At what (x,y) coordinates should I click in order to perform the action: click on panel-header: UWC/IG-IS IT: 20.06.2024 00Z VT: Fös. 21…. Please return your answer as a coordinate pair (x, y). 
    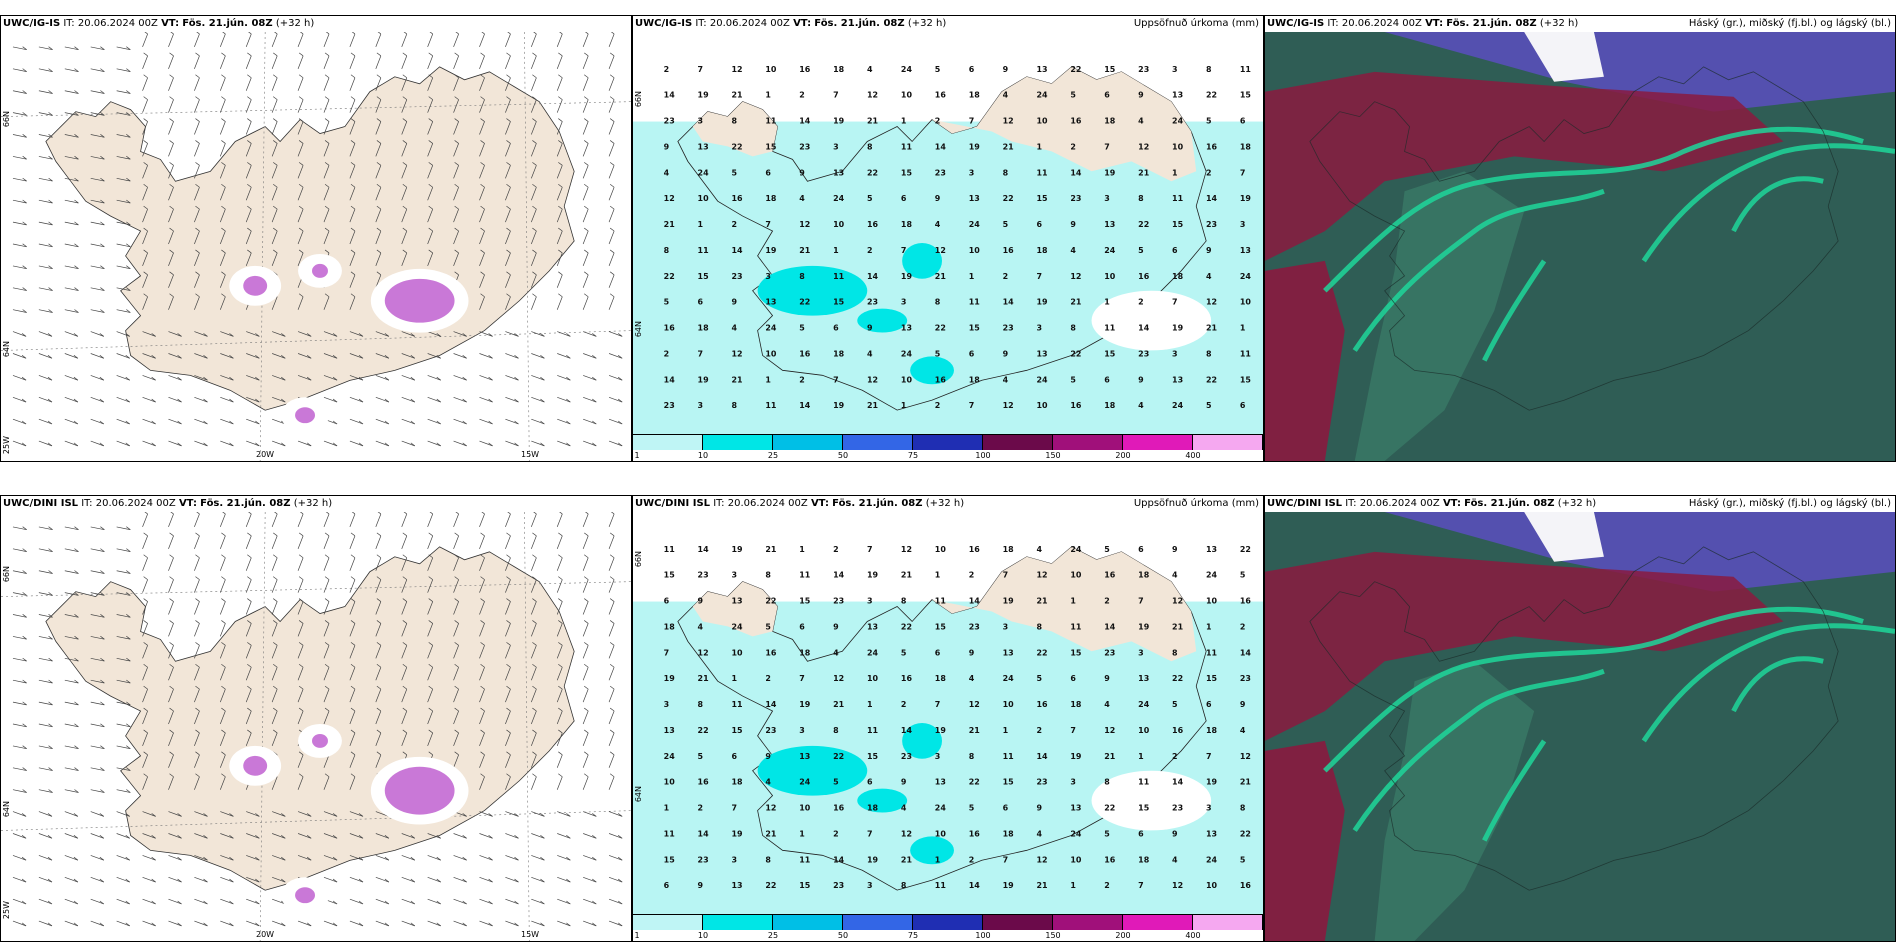
    Looking at the image, I should click on (159, 23).